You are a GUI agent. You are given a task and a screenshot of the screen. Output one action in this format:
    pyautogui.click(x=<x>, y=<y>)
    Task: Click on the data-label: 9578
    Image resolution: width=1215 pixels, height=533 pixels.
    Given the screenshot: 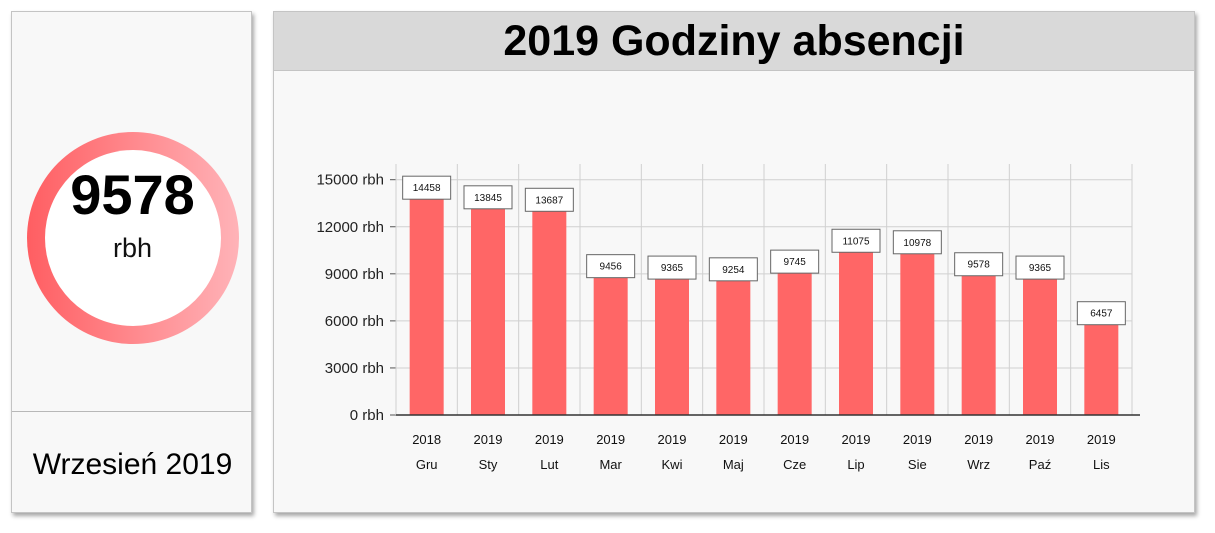 What is the action you would take?
    pyautogui.click(x=979, y=265)
    